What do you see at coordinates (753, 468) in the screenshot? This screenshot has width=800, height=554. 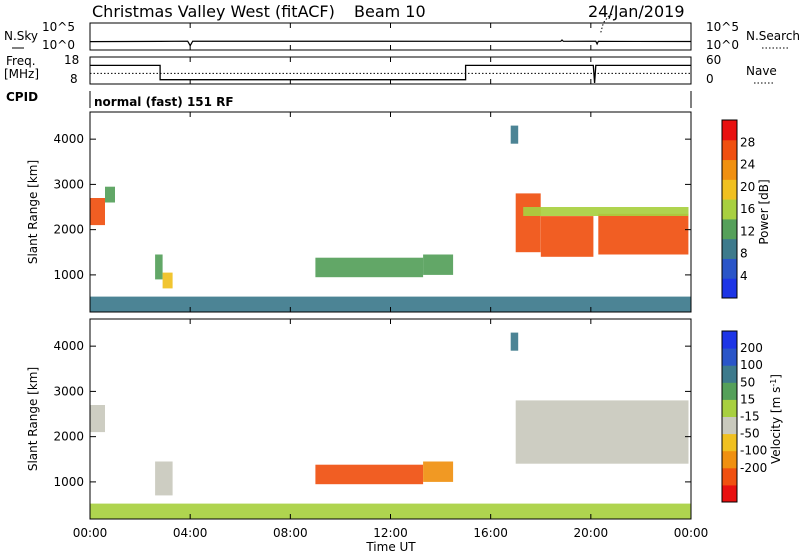 I see `velocity-colorbar-tick: -200` at bounding box center [753, 468].